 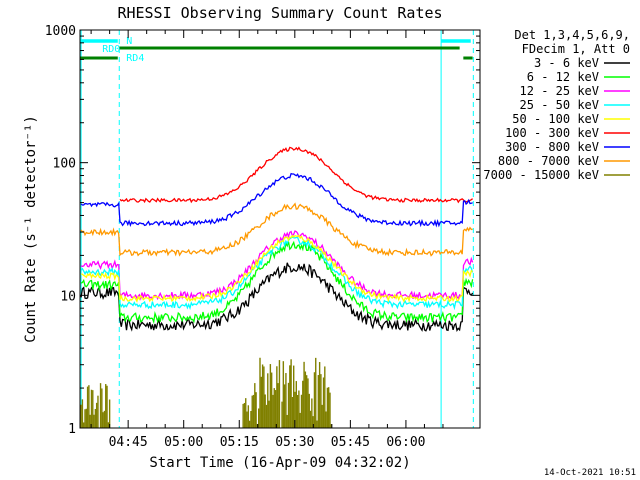 I want to click on y-tick-label-0: 1, so click(x=72, y=429).